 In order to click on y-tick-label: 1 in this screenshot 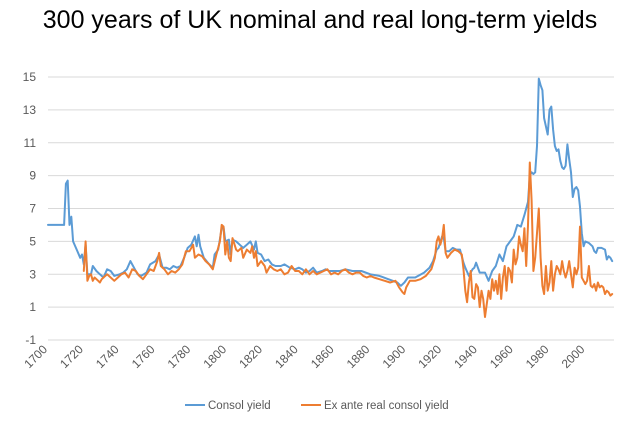, I will do `click(32, 307)`.